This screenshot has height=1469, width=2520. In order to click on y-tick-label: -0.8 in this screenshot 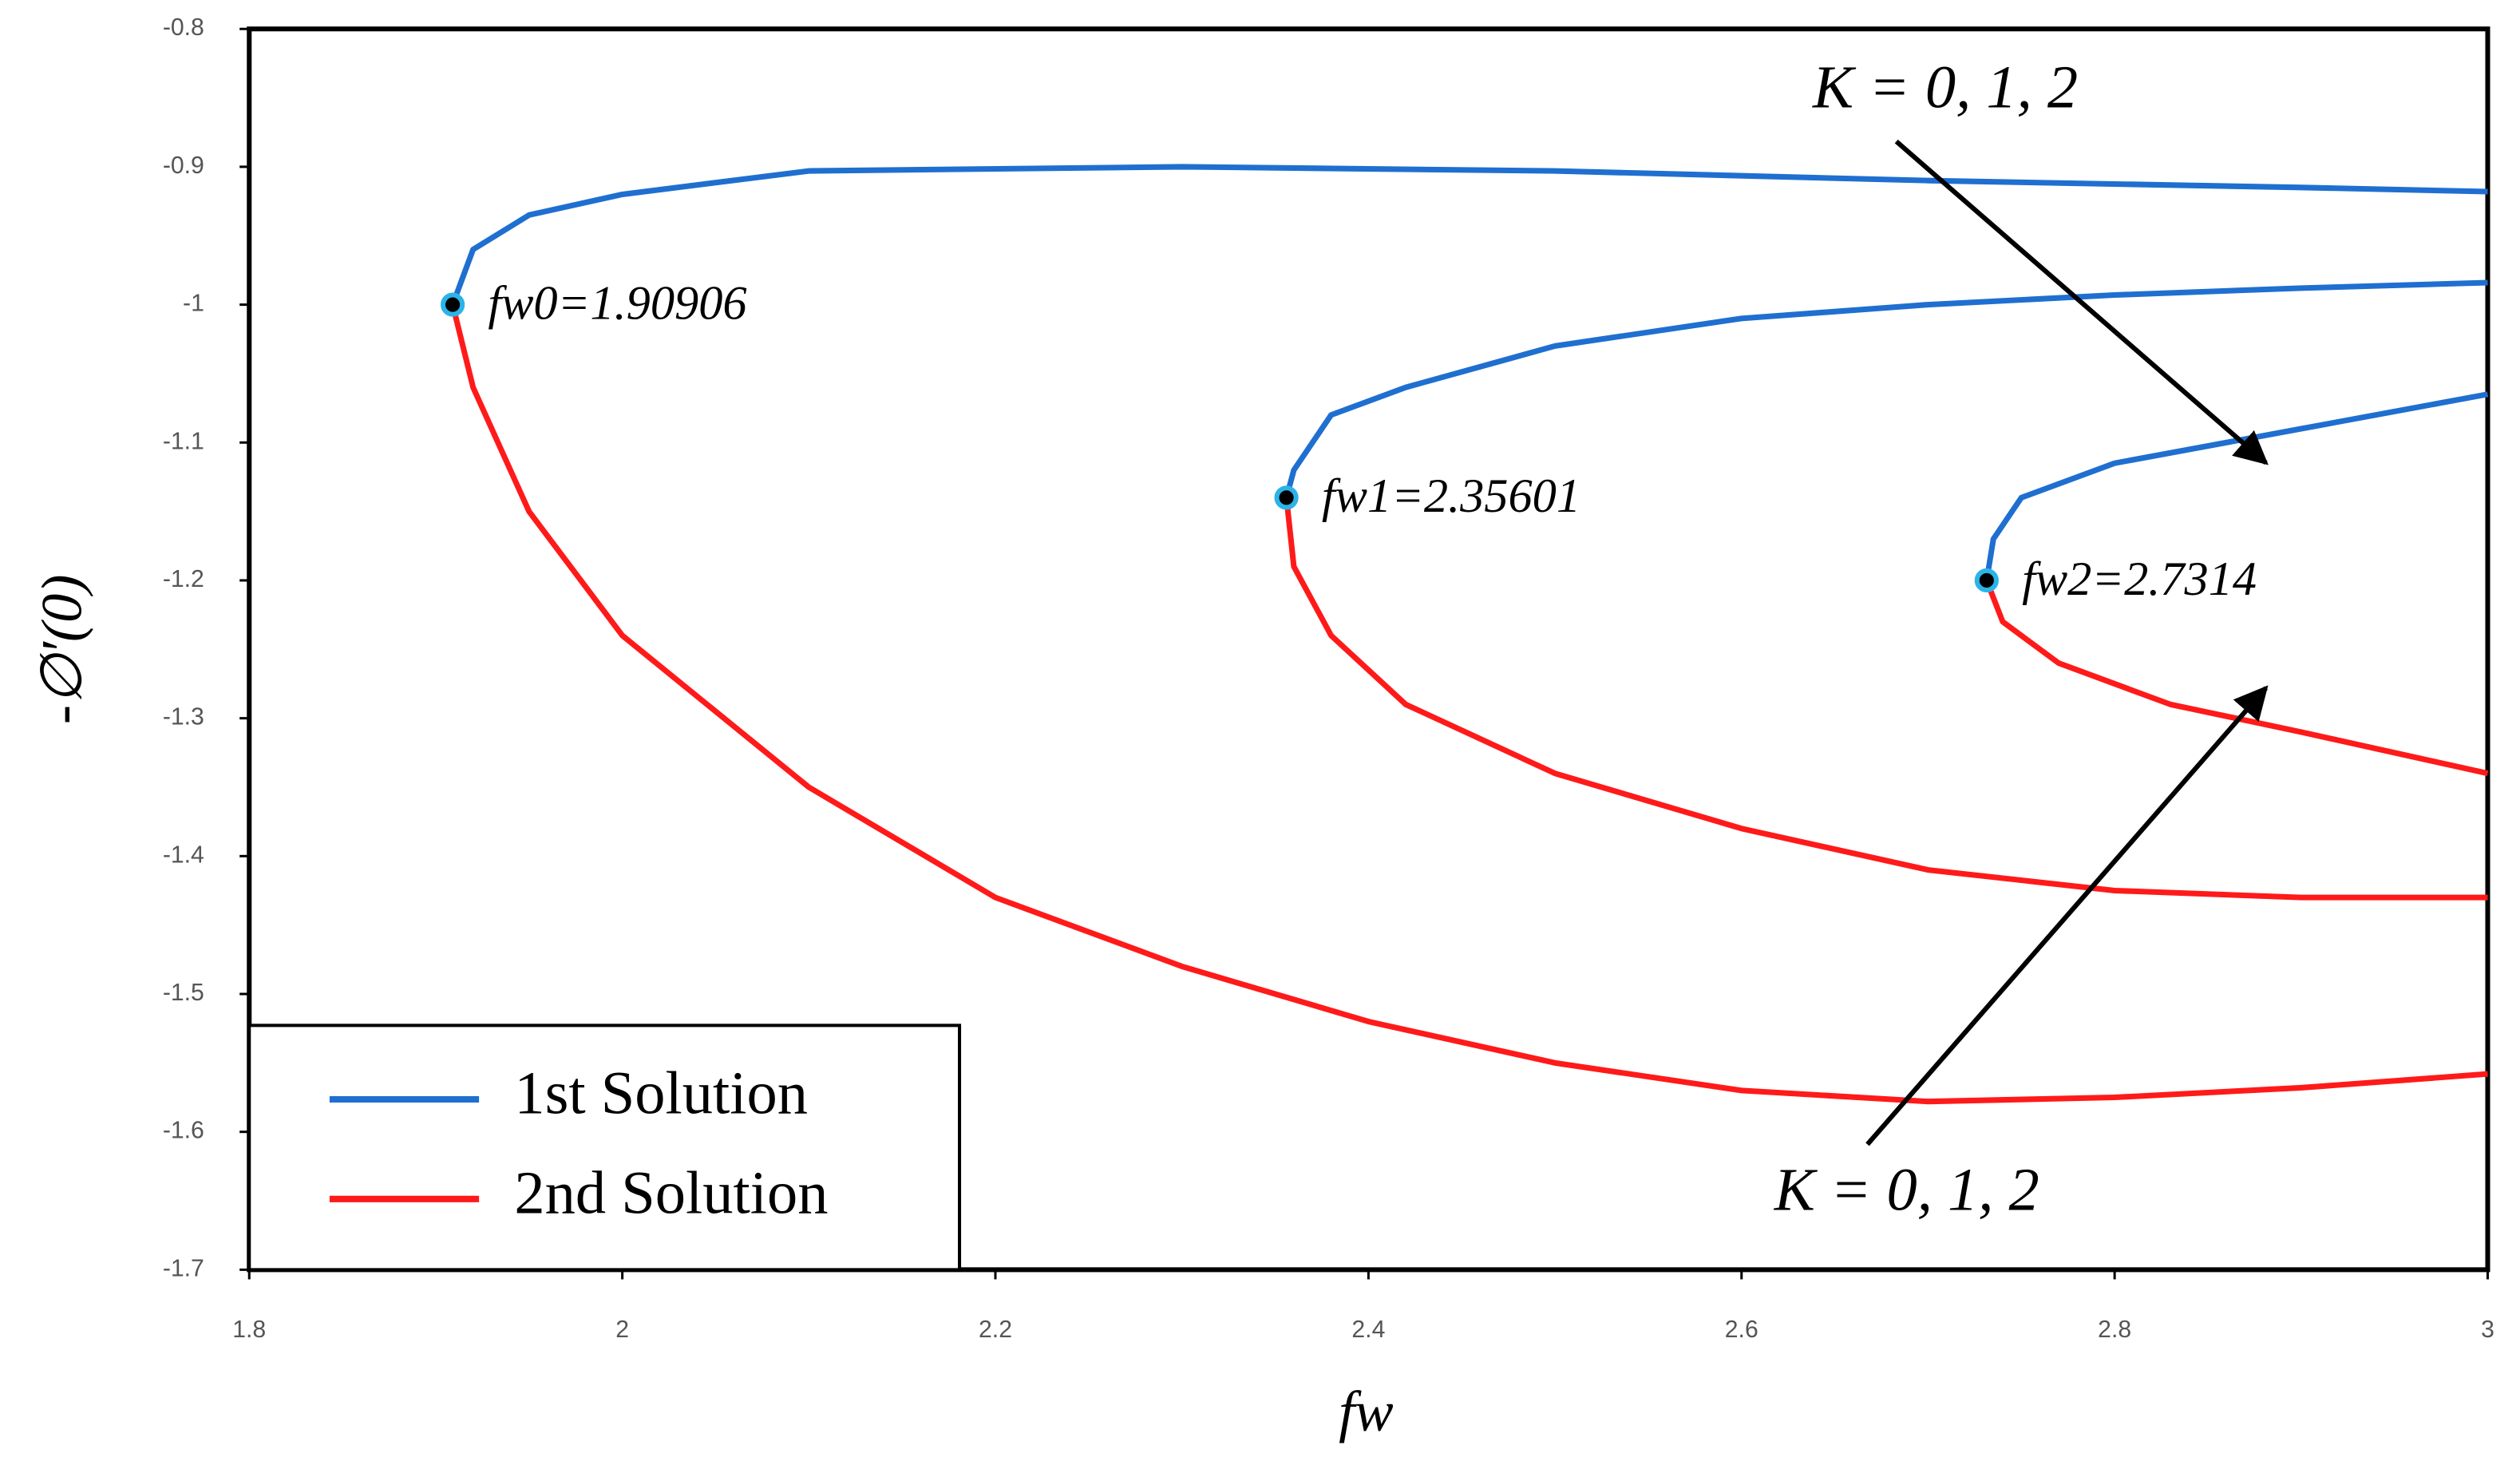, I will do `click(183, 27)`.